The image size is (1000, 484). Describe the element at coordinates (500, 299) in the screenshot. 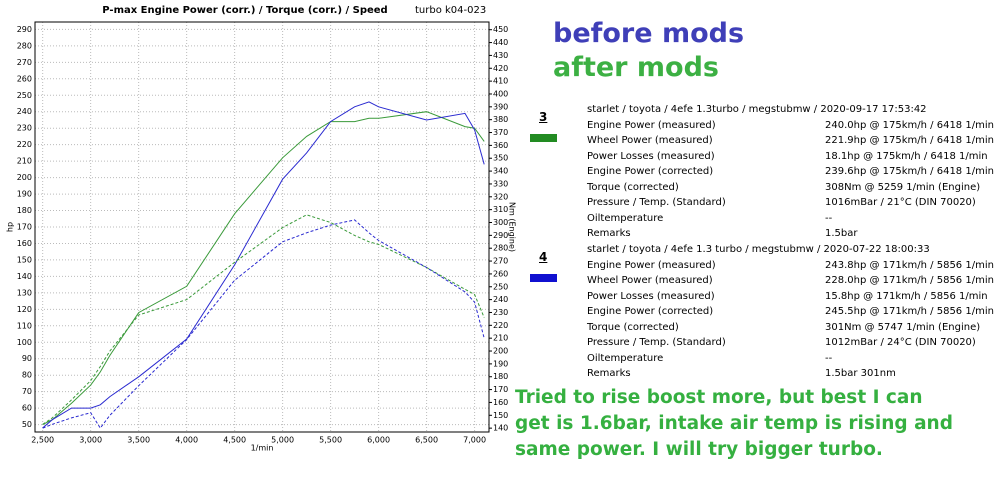

I see `y2-tick-label: 240` at that location.